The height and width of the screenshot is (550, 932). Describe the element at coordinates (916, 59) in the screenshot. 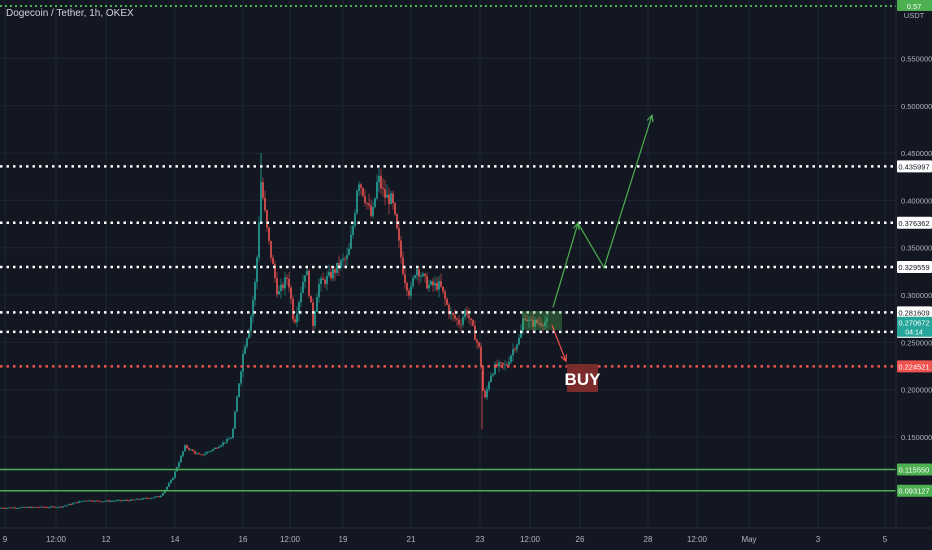

I see `price-tick-label: 0.550000` at that location.